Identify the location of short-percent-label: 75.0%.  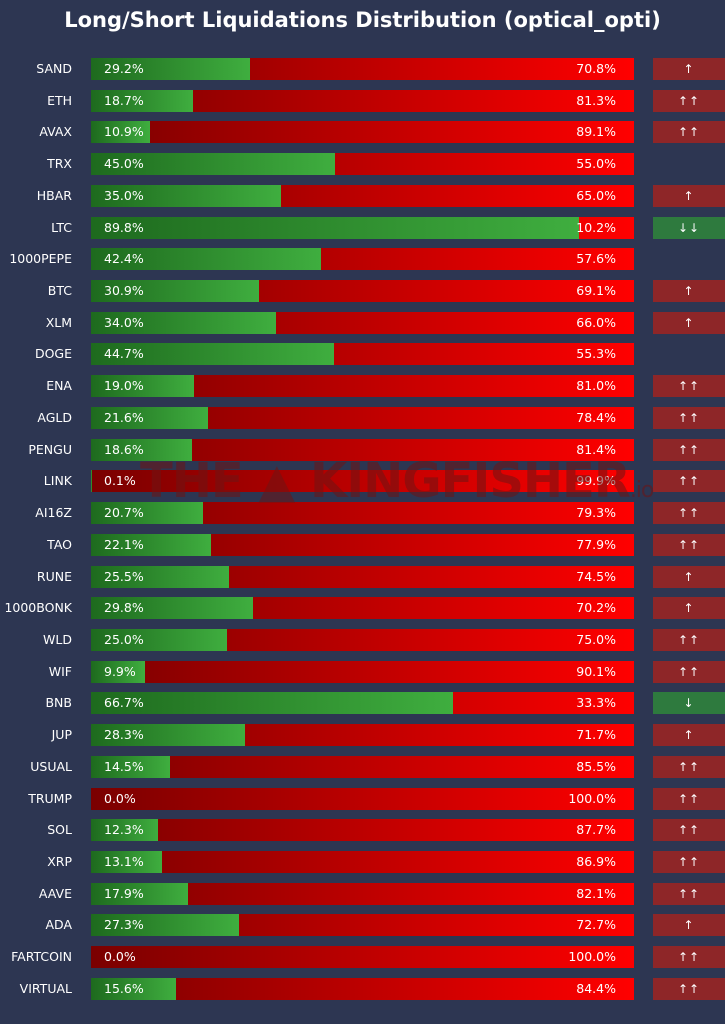
(596, 639).